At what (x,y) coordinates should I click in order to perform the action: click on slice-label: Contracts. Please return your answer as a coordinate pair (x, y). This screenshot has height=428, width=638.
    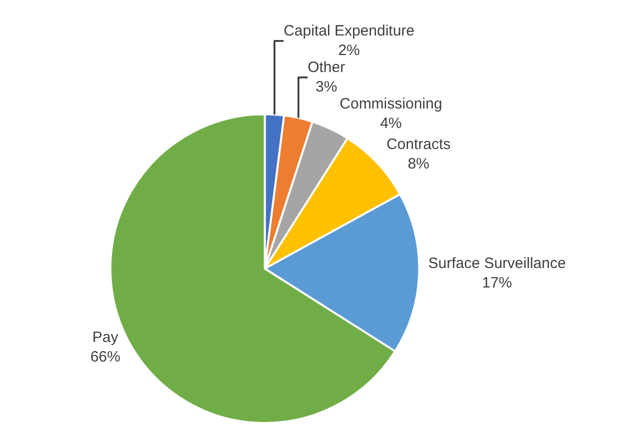
    Looking at the image, I should click on (418, 145).